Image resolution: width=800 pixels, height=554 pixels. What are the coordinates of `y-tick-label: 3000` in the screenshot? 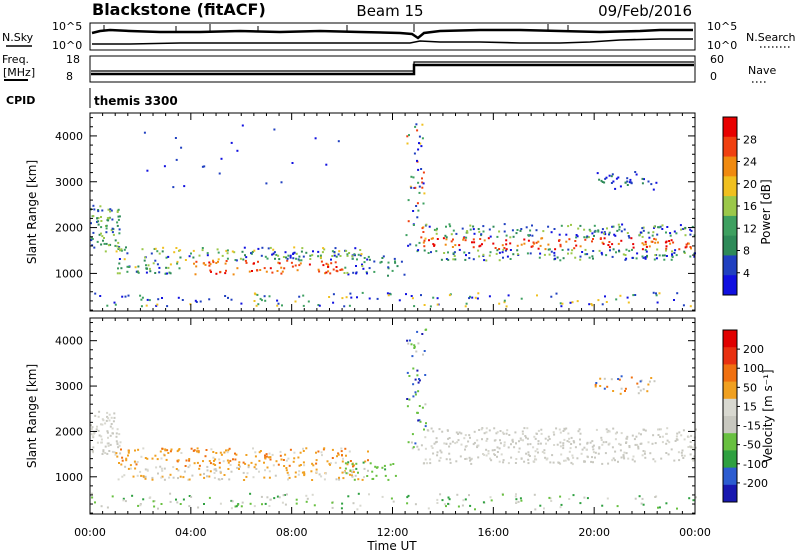 It's located at (69, 386).